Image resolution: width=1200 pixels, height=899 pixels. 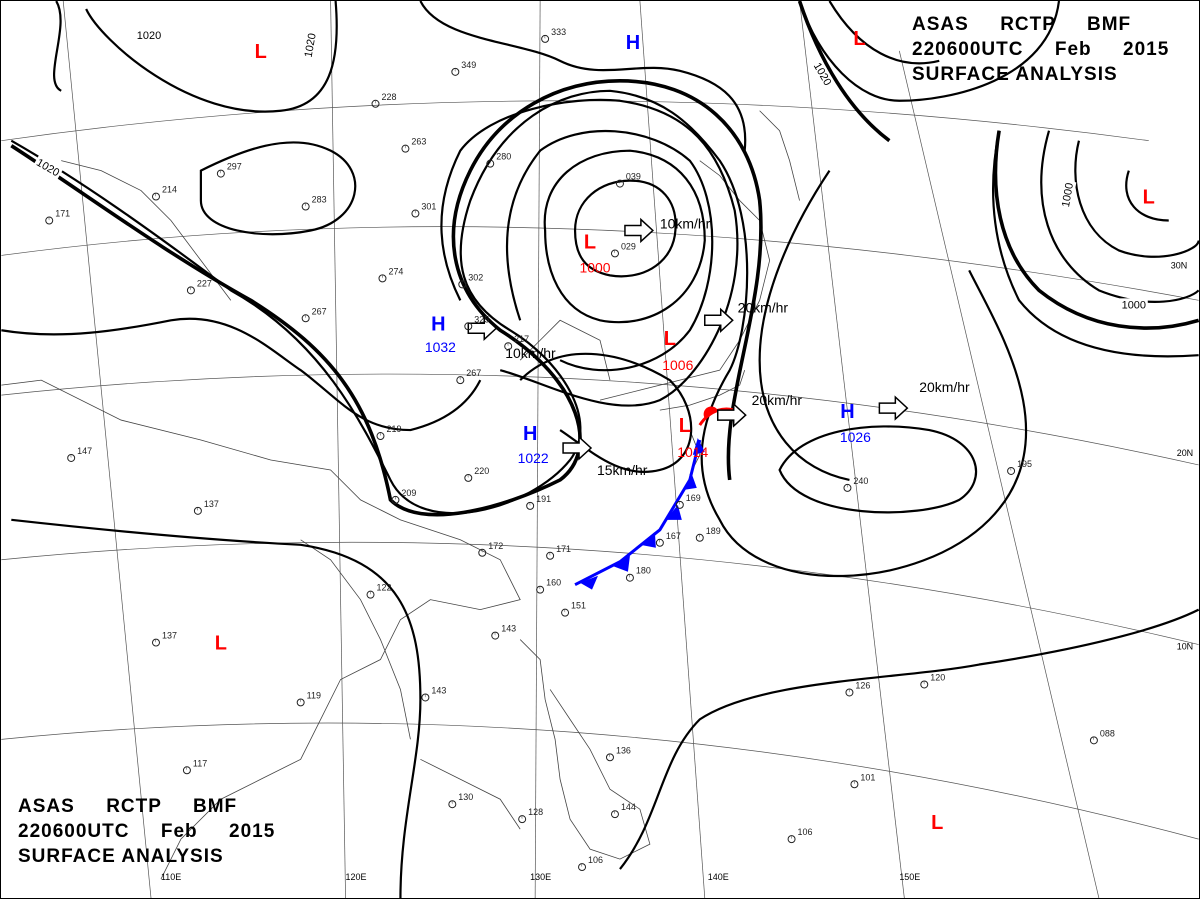 I want to click on latitude-label: 20N, so click(x=1185, y=453).